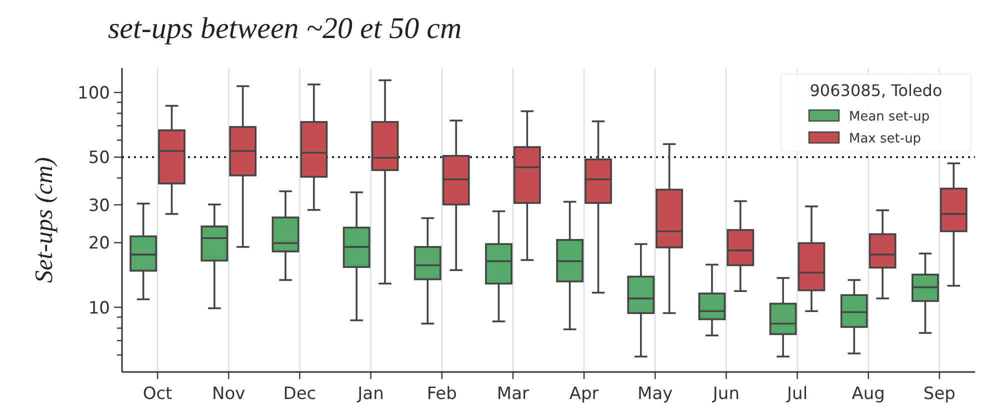 The height and width of the screenshot is (416, 989). What do you see at coordinates (99, 206) in the screenshot?
I see `y-tick-label: 30` at bounding box center [99, 206].